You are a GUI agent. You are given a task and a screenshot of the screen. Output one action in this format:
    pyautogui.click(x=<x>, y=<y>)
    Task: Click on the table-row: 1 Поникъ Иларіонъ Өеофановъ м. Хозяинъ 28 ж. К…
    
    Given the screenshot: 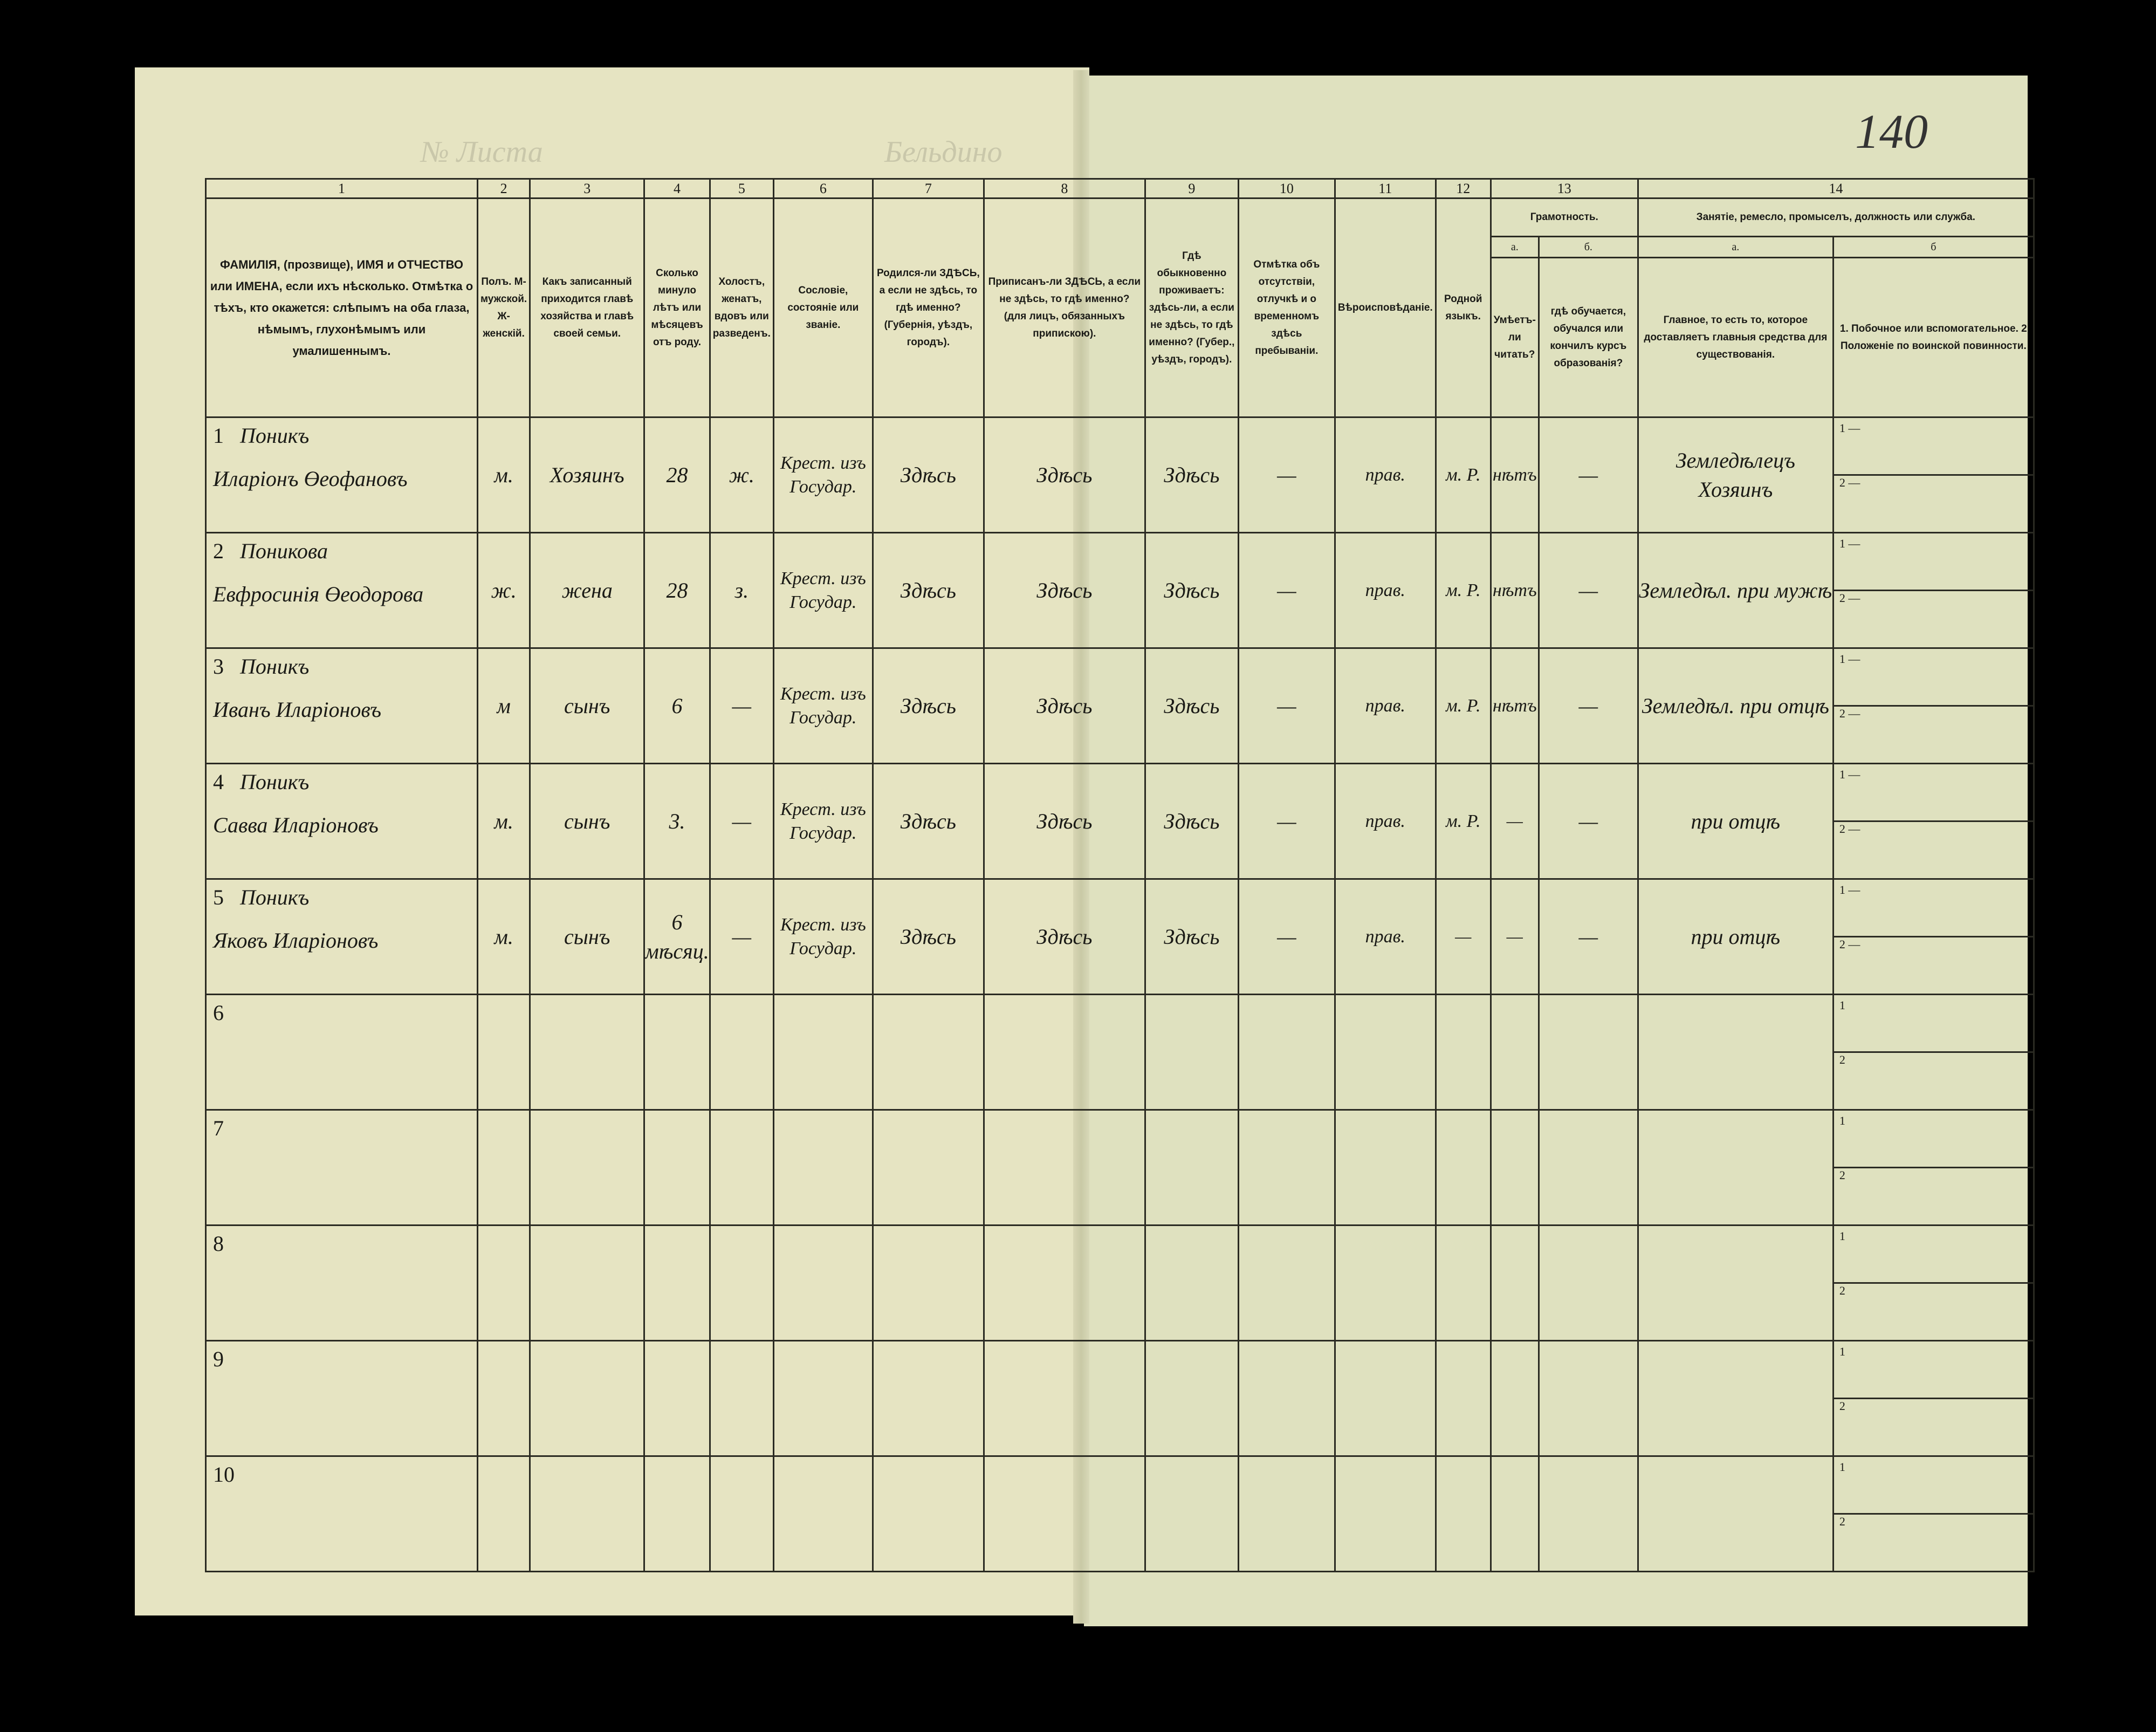 What is the action you would take?
    pyautogui.click(x=1120, y=474)
    